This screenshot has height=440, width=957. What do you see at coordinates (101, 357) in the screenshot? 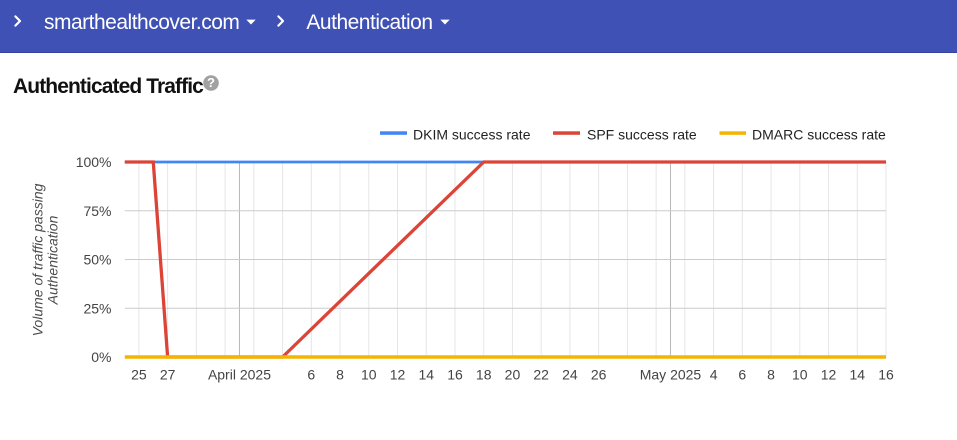
I see `svg-text: 0%` at bounding box center [101, 357].